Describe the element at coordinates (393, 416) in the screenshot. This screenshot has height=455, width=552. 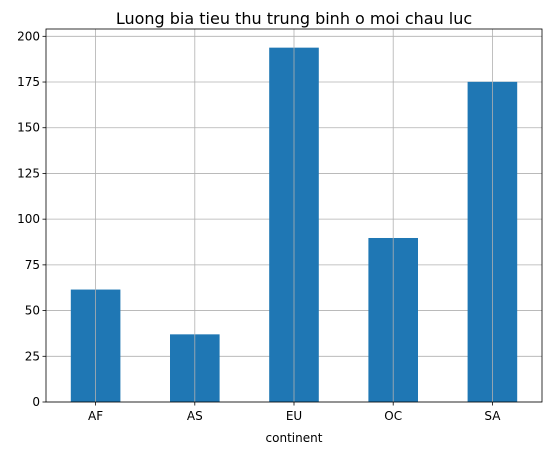
I see `x-tick-label: OC` at that location.